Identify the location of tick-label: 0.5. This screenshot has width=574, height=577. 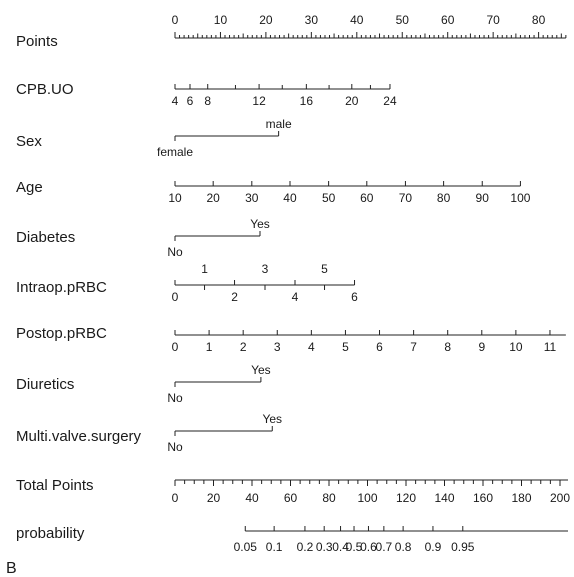
(354, 547).